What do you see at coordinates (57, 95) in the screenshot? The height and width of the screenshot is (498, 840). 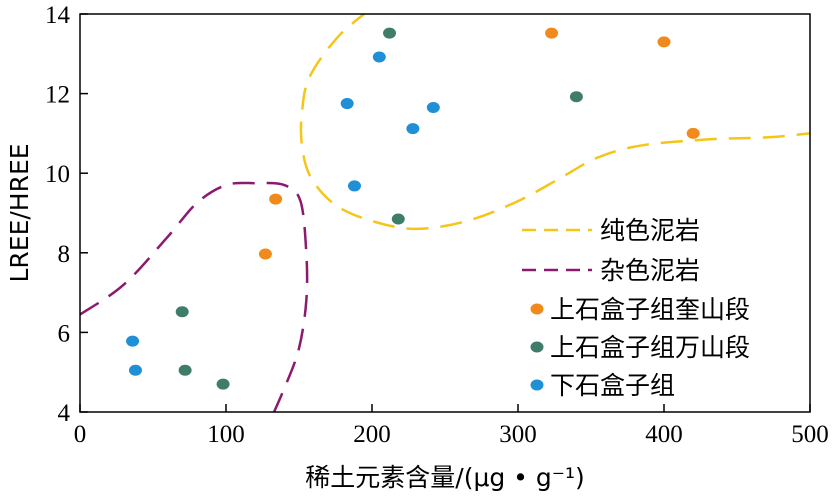 I see `y-tick-label: 12` at bounding box center [57, 95].